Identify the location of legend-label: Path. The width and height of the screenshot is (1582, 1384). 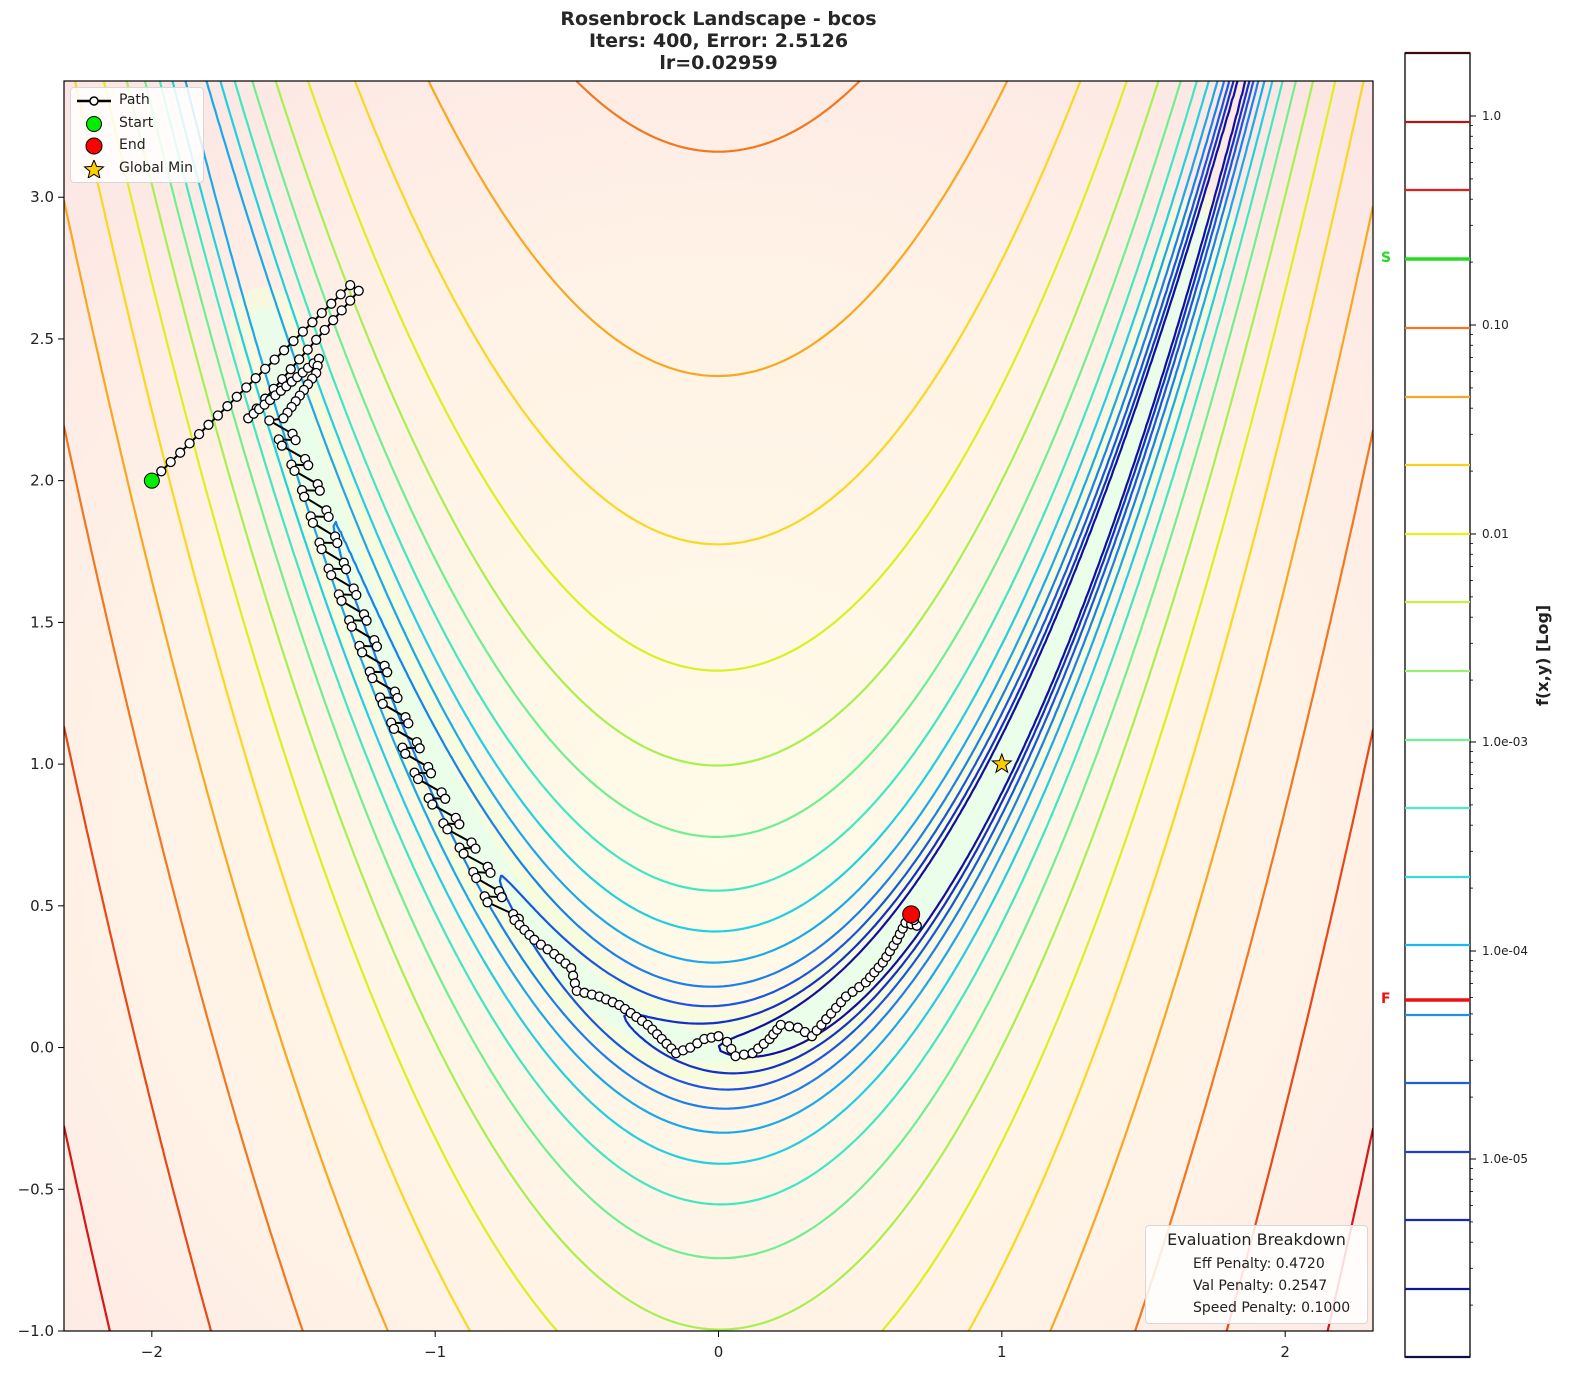
(134, 100).